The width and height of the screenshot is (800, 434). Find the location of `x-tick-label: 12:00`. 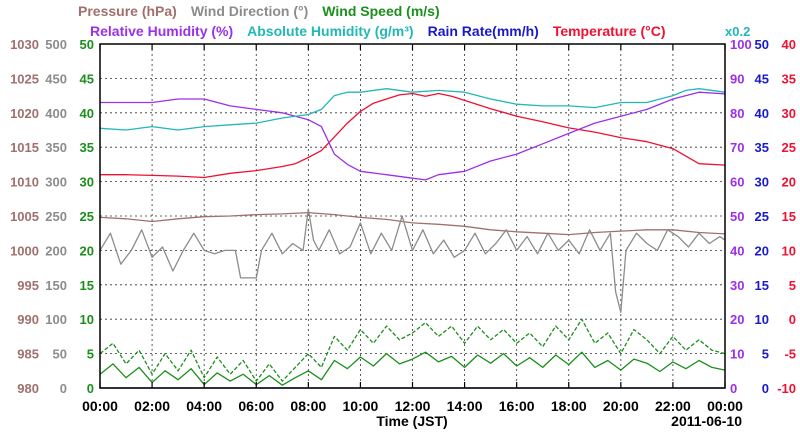

x-tick-label: 12:00 is located at coordinates (413, 406).